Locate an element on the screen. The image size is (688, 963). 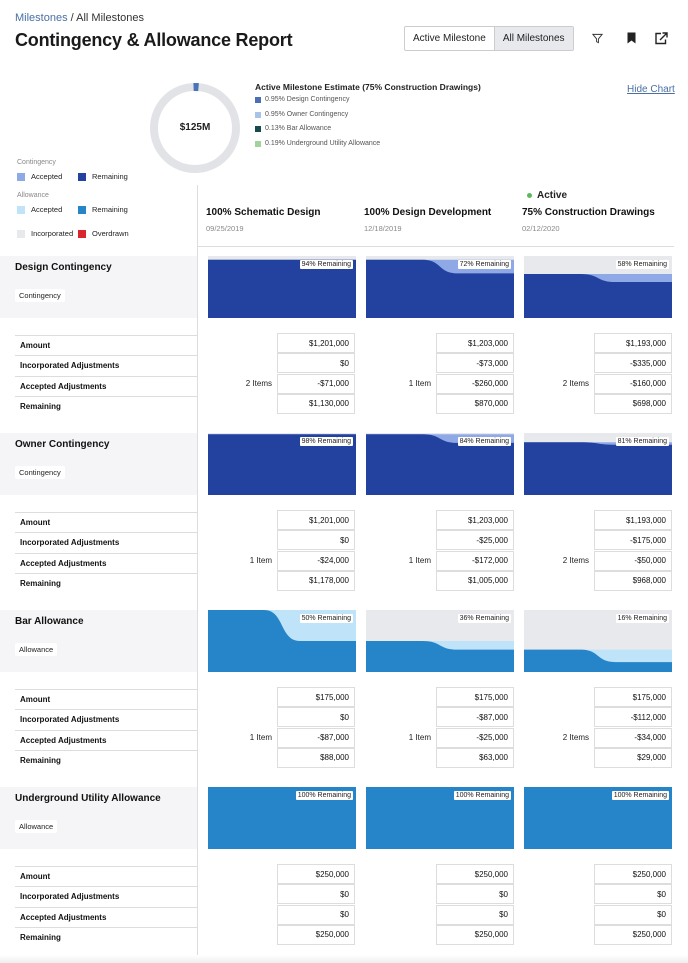
milestone-area-chart: 98% Remaining is located at coordinates (282, 464).